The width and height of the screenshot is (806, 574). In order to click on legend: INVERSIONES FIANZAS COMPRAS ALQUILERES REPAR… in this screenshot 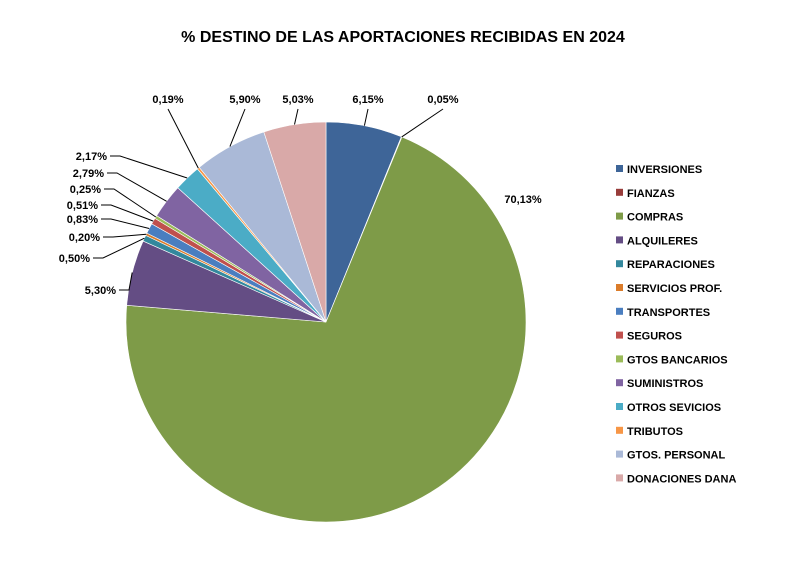, I will do `click(676, 324)`.